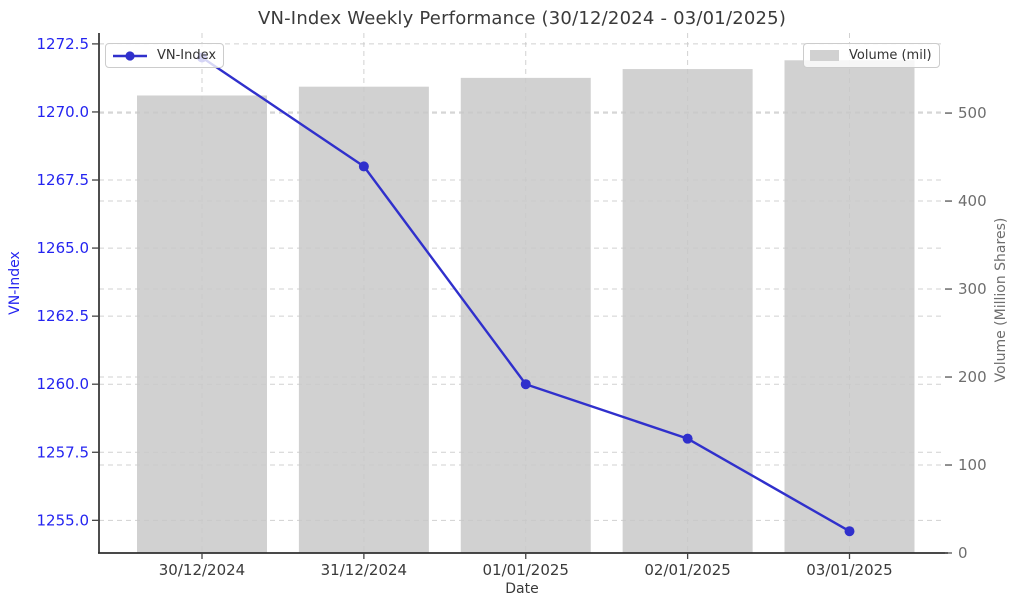 The image size is (1024, 610). I want to click on y-axis-label-left: VN-Index, so click(15, 283).